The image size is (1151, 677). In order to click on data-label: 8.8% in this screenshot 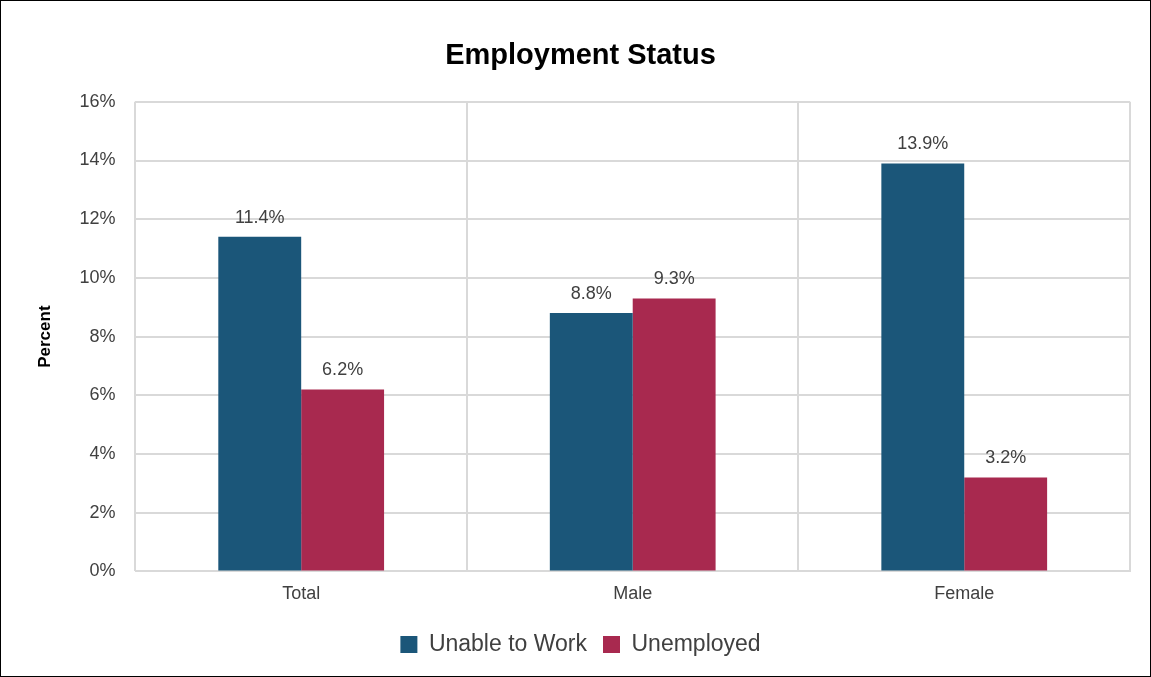, I will do `click(591, 293)`.